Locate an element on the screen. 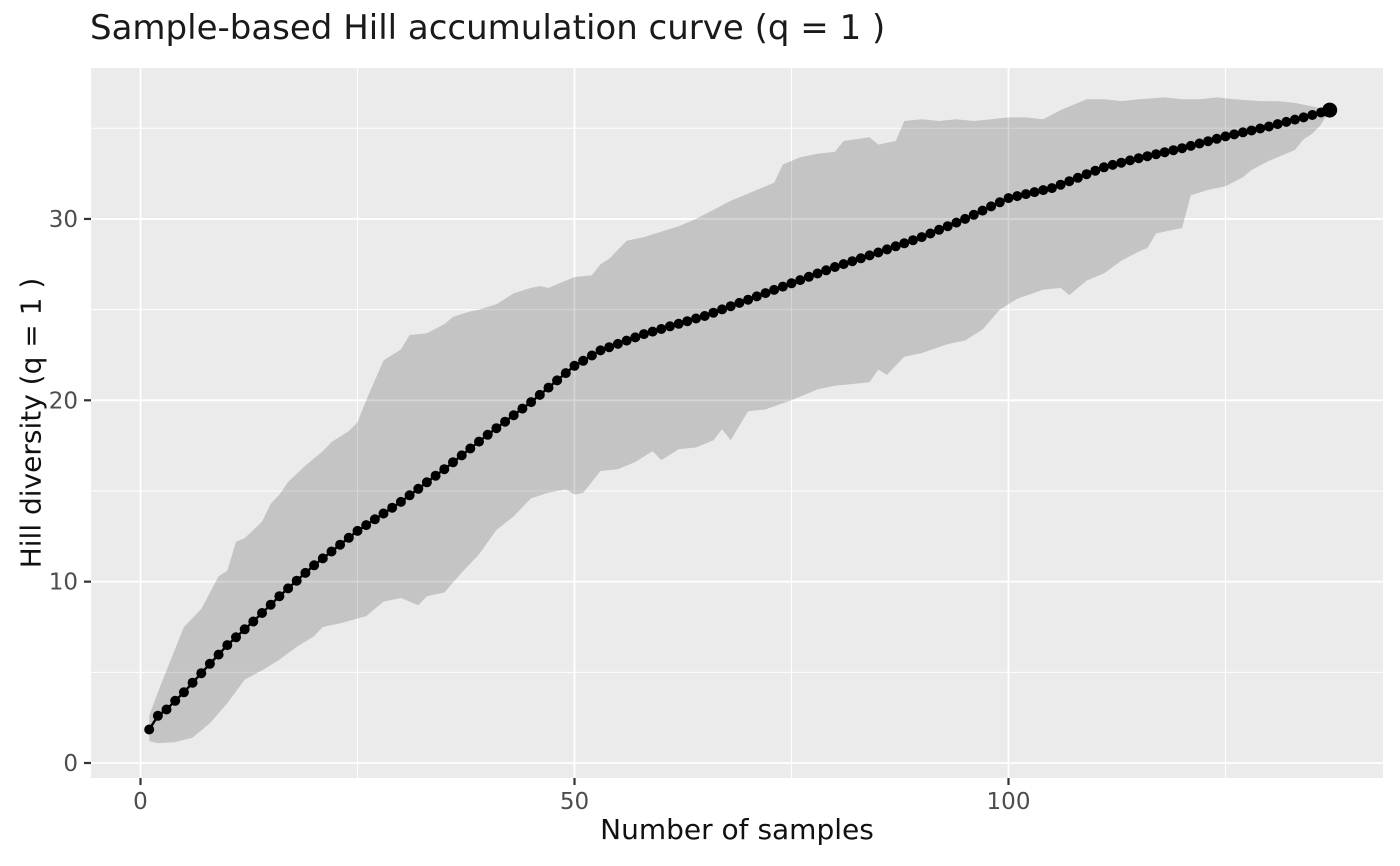 The image size is (1400, 866). x-tick-label: 0 is located at coordinates (140, 802).